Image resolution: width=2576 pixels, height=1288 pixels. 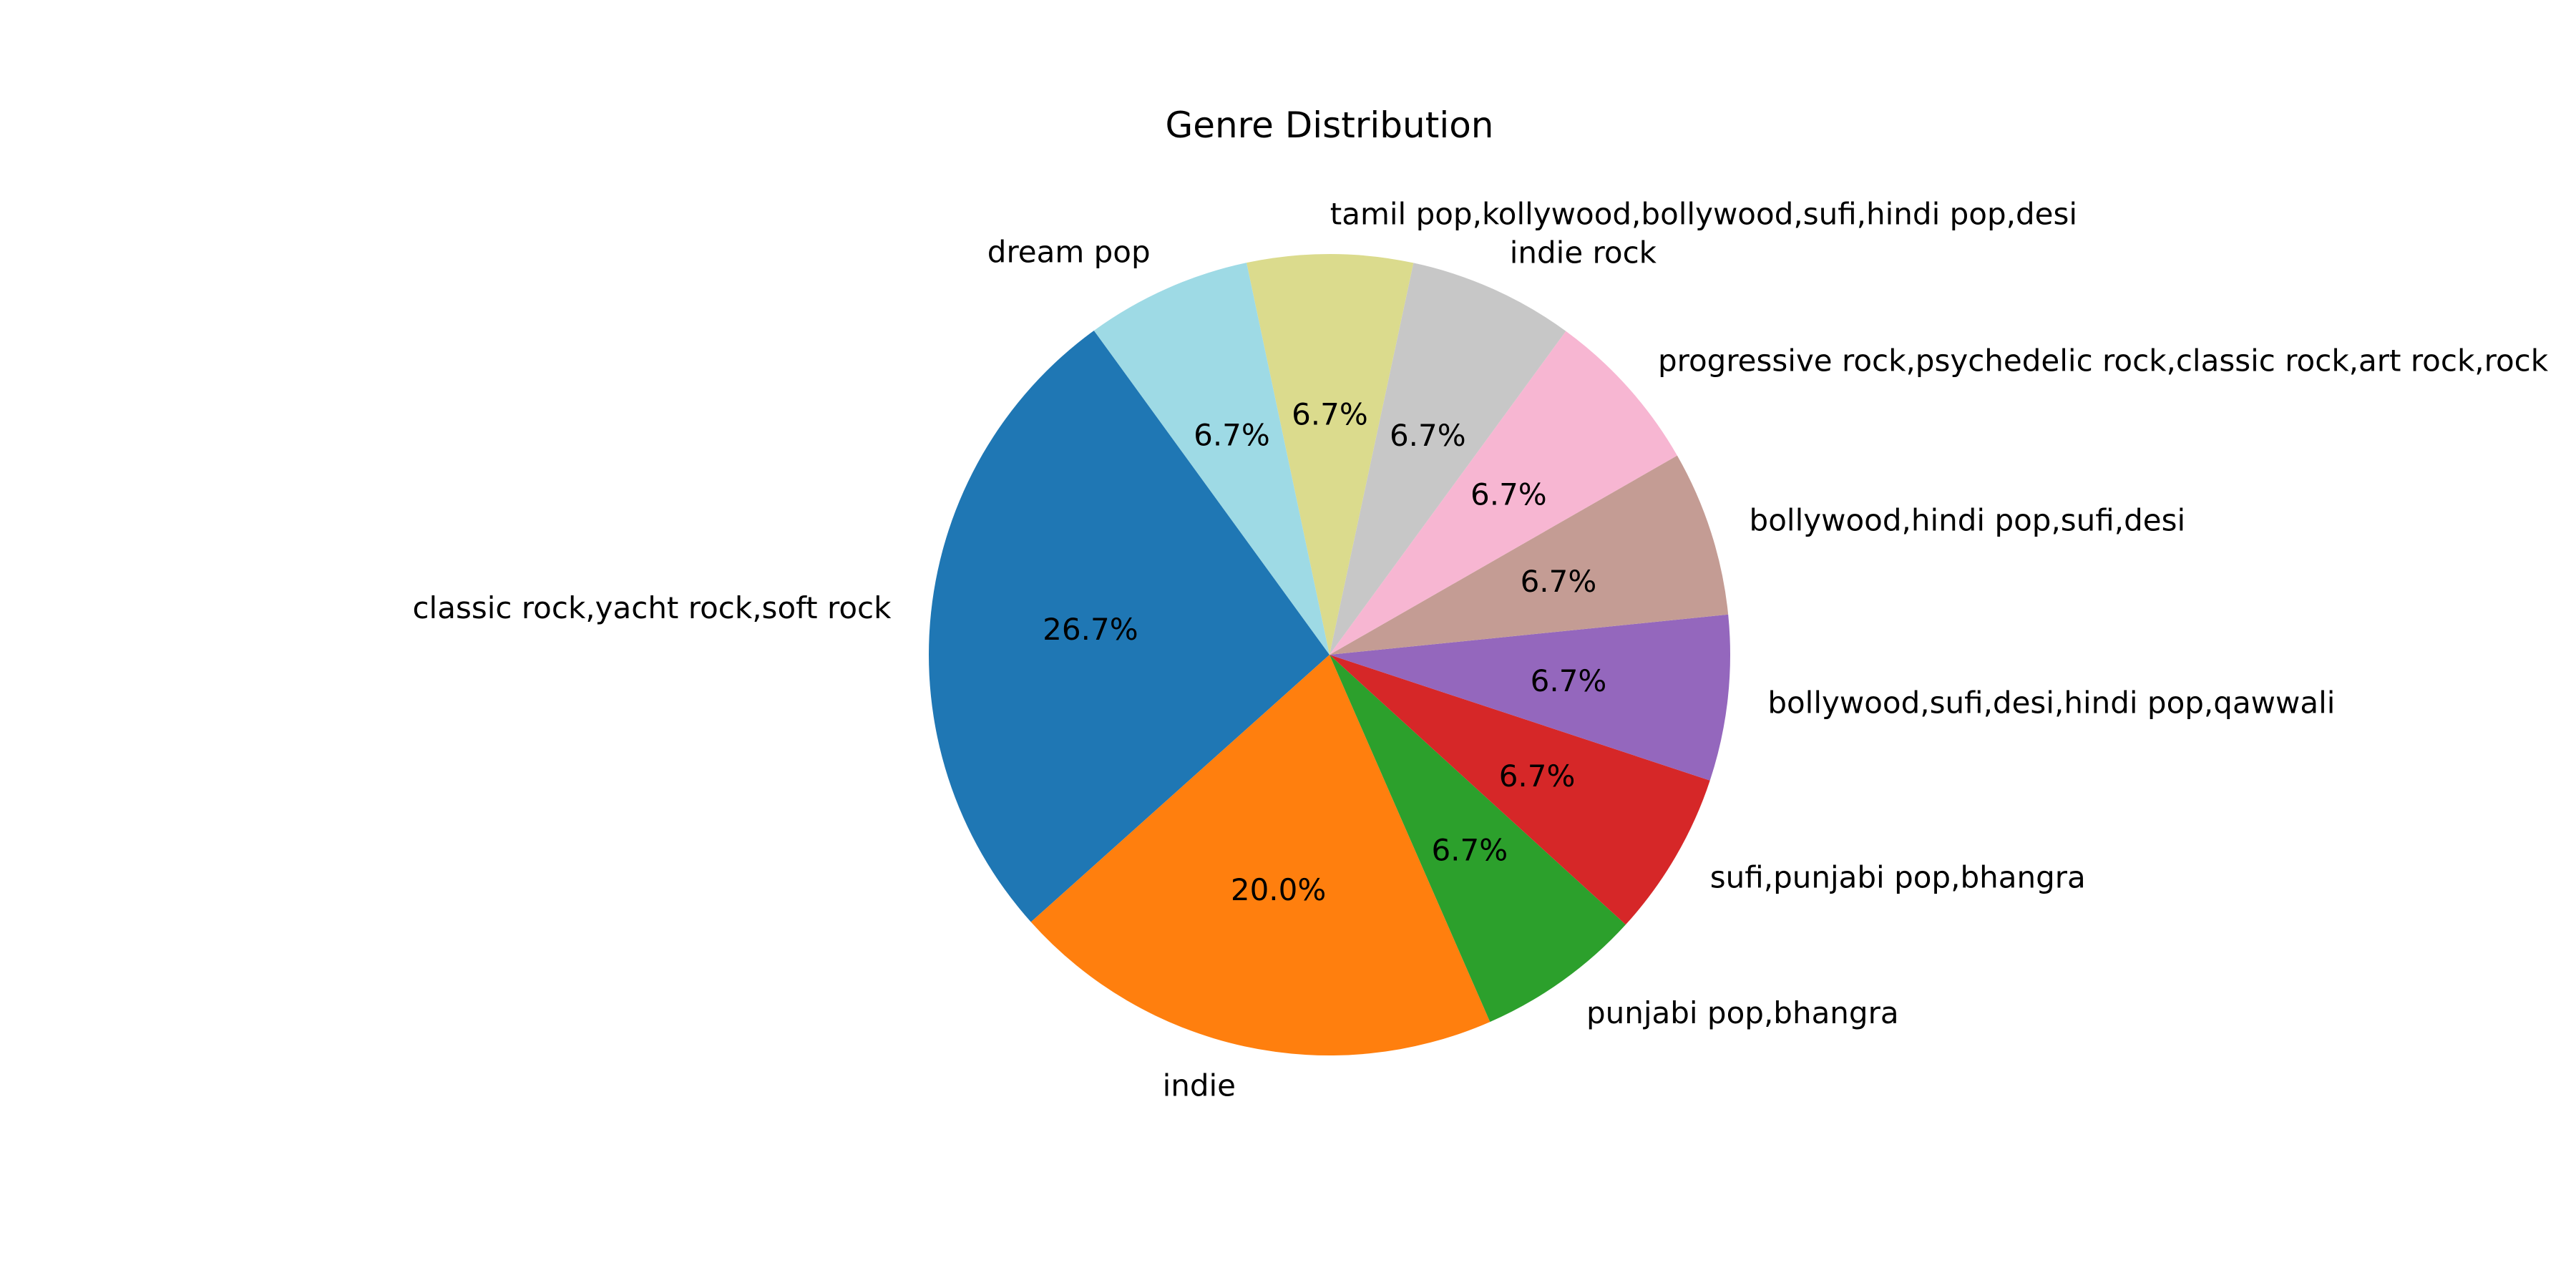 I want to click on pie-slice-indie-rock, so click(x=1448, y=459).